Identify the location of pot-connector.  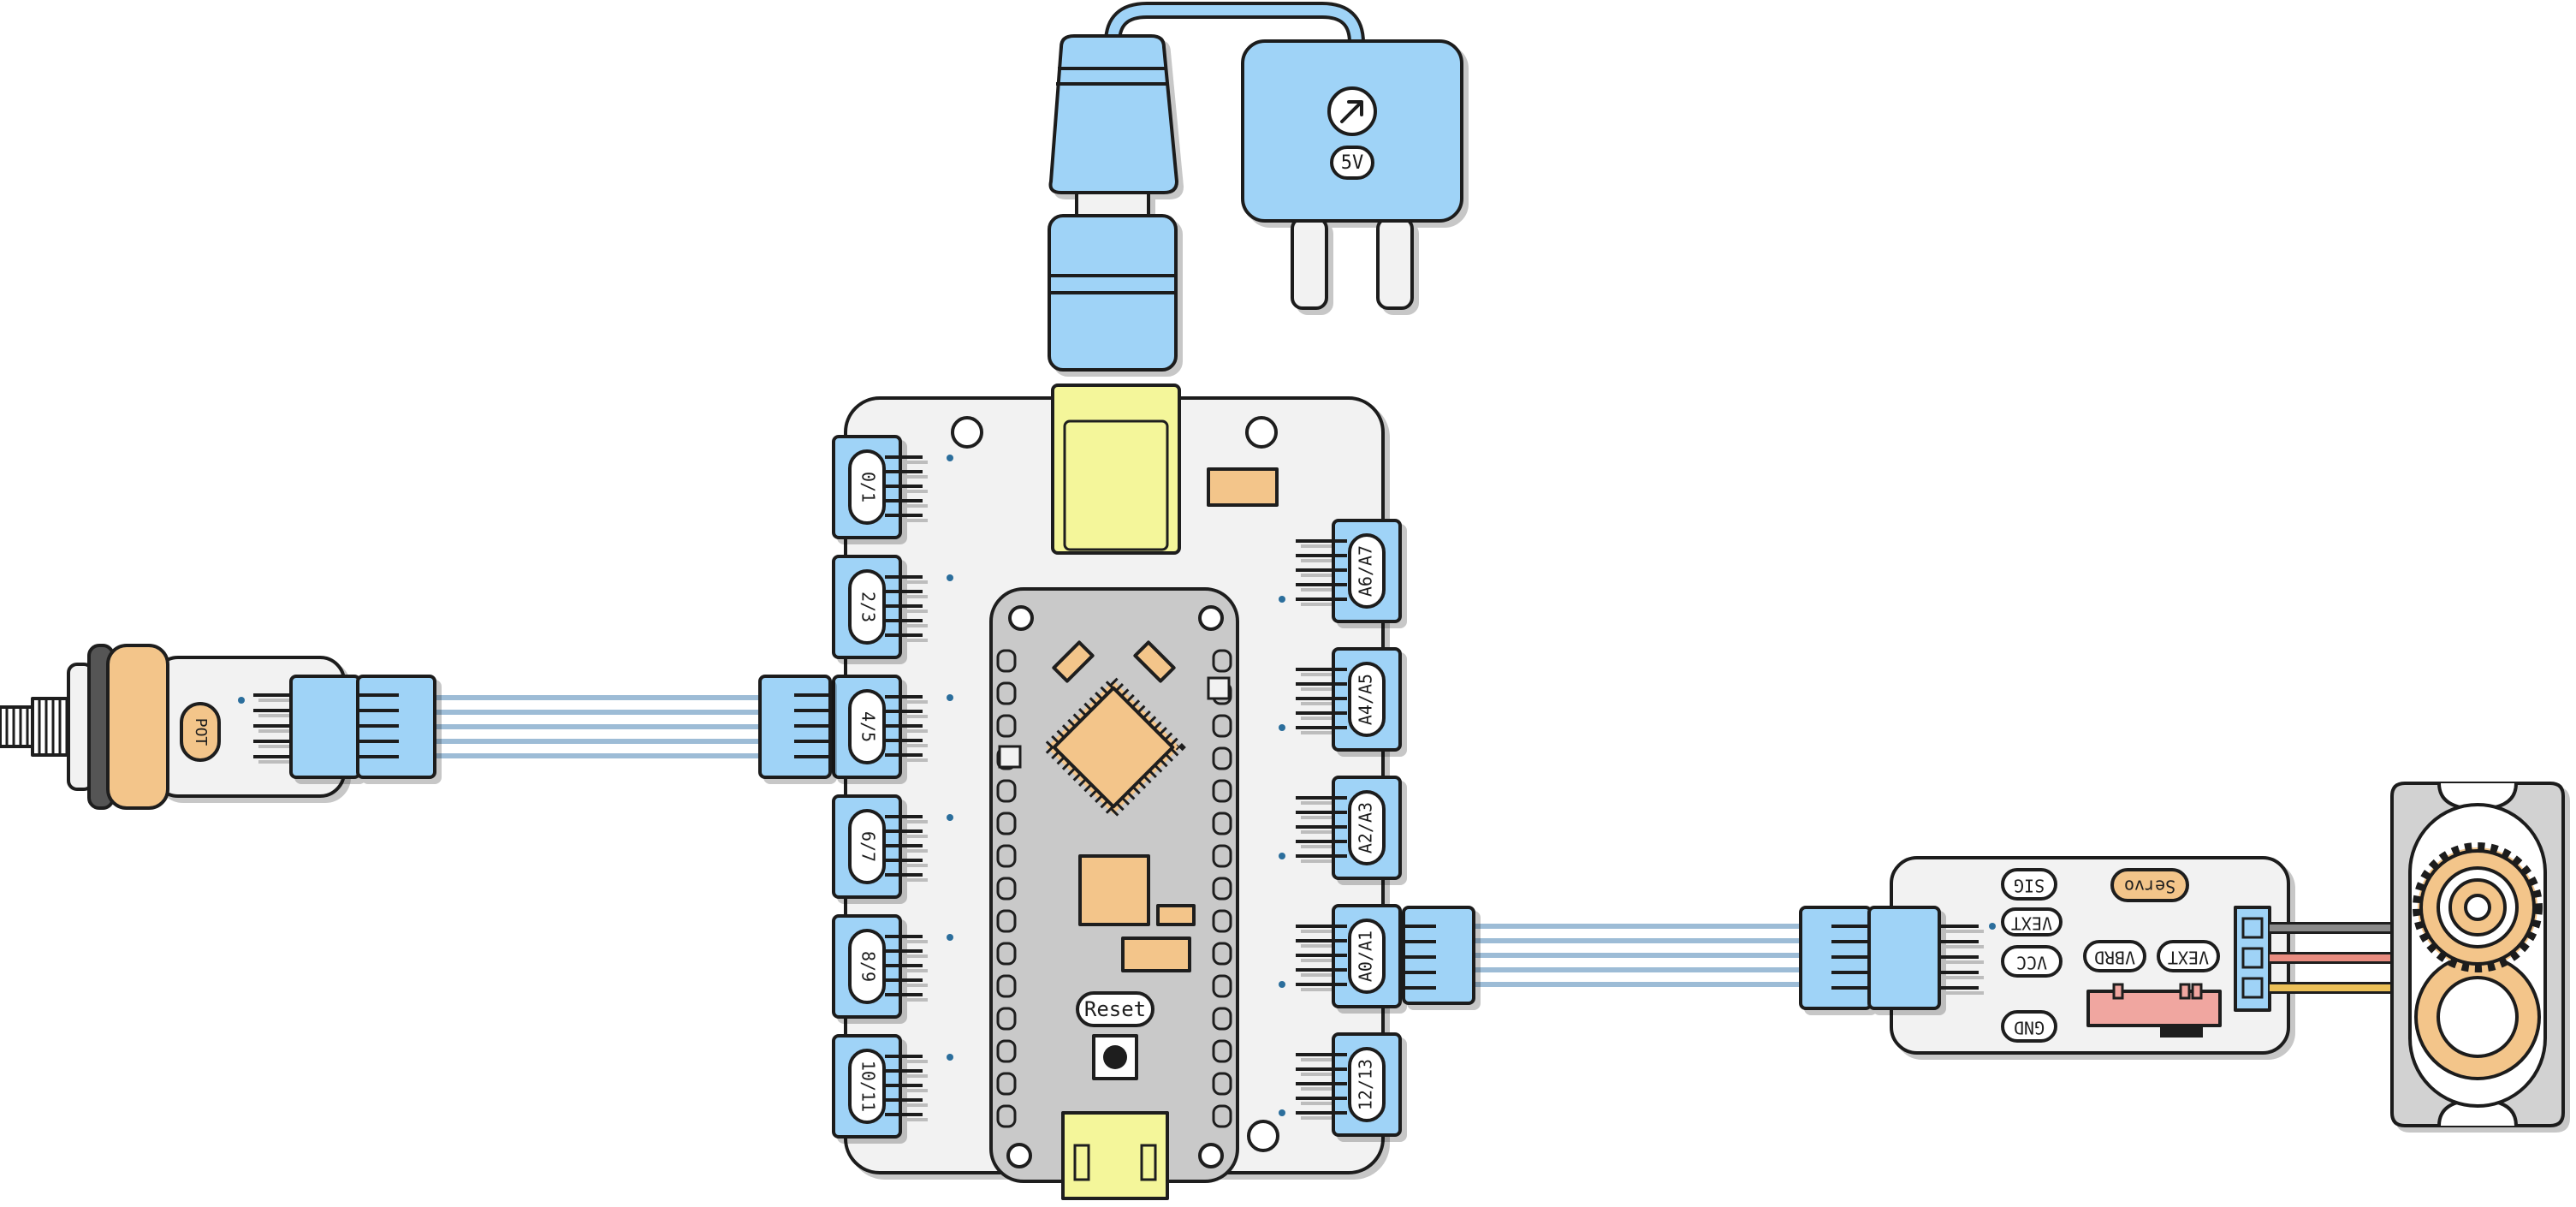
(344, 727).